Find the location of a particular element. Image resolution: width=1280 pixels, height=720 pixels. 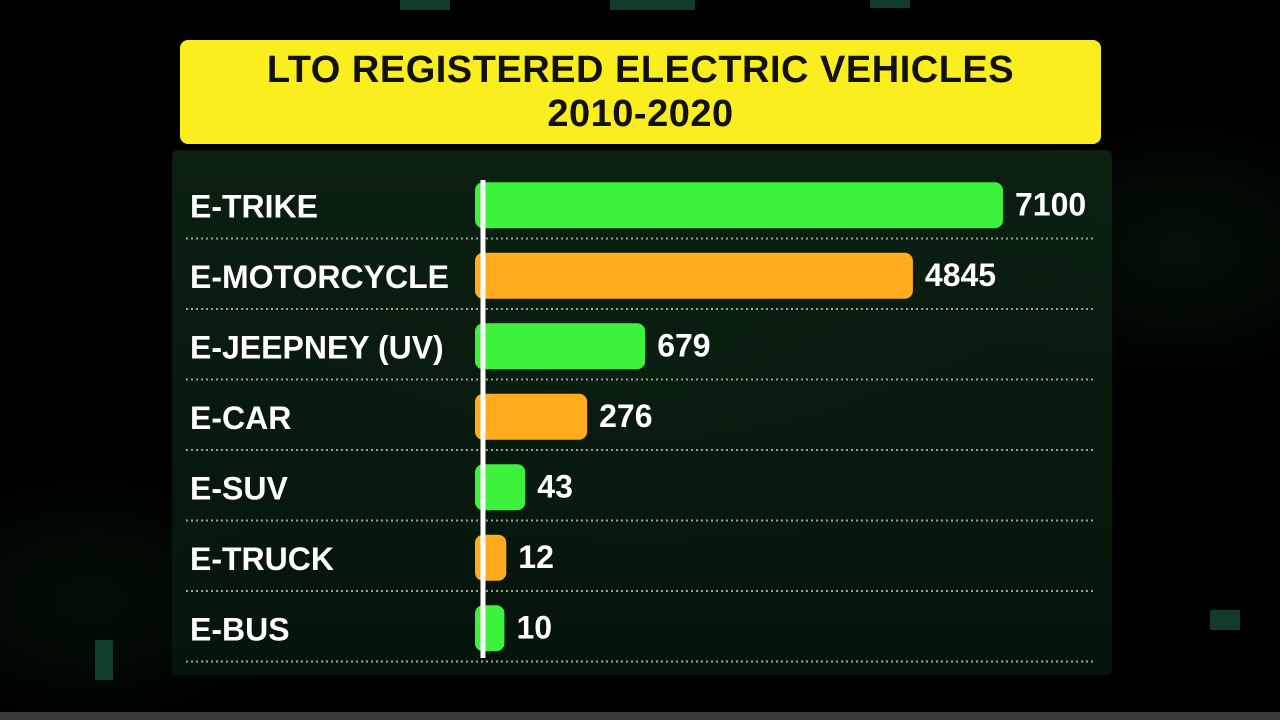

chart-title-line2: 2010-2020 is located at coordinates (640, 114).